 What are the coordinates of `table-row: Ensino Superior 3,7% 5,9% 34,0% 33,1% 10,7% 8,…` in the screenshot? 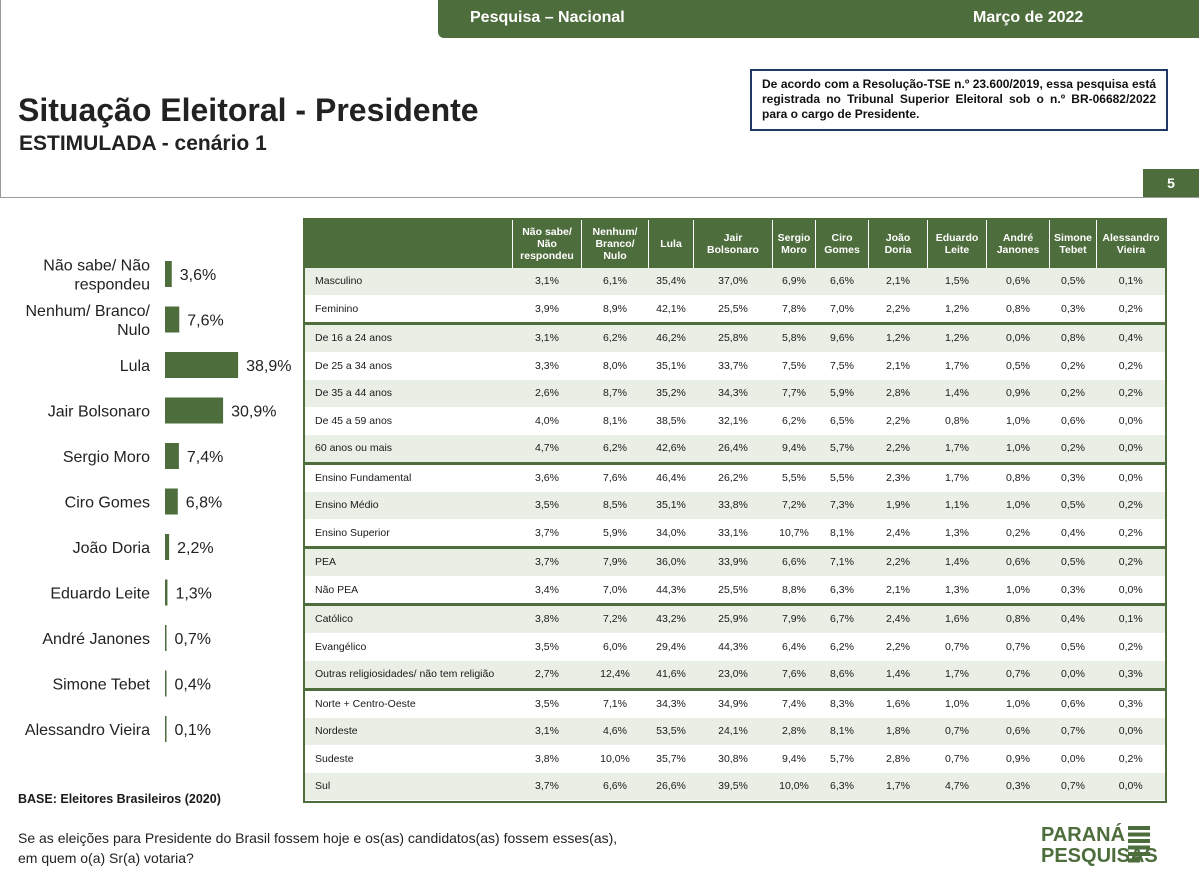 It's located at (735, 533).